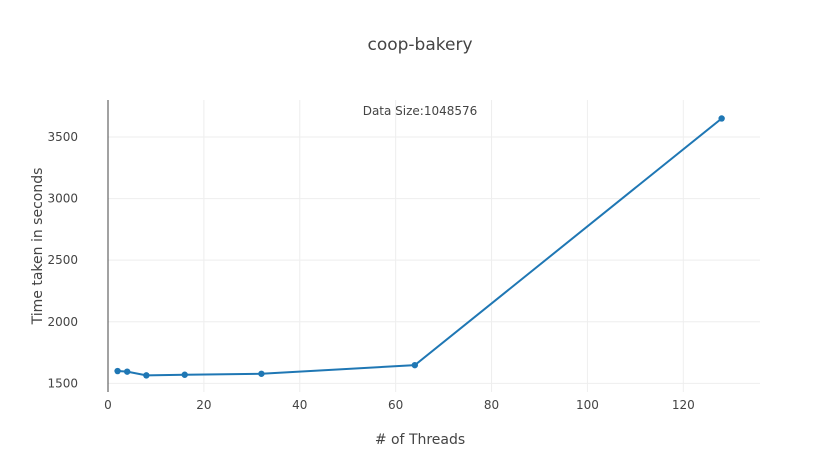  I want to click on chart-title: coop-bakery, so click(419, 45).